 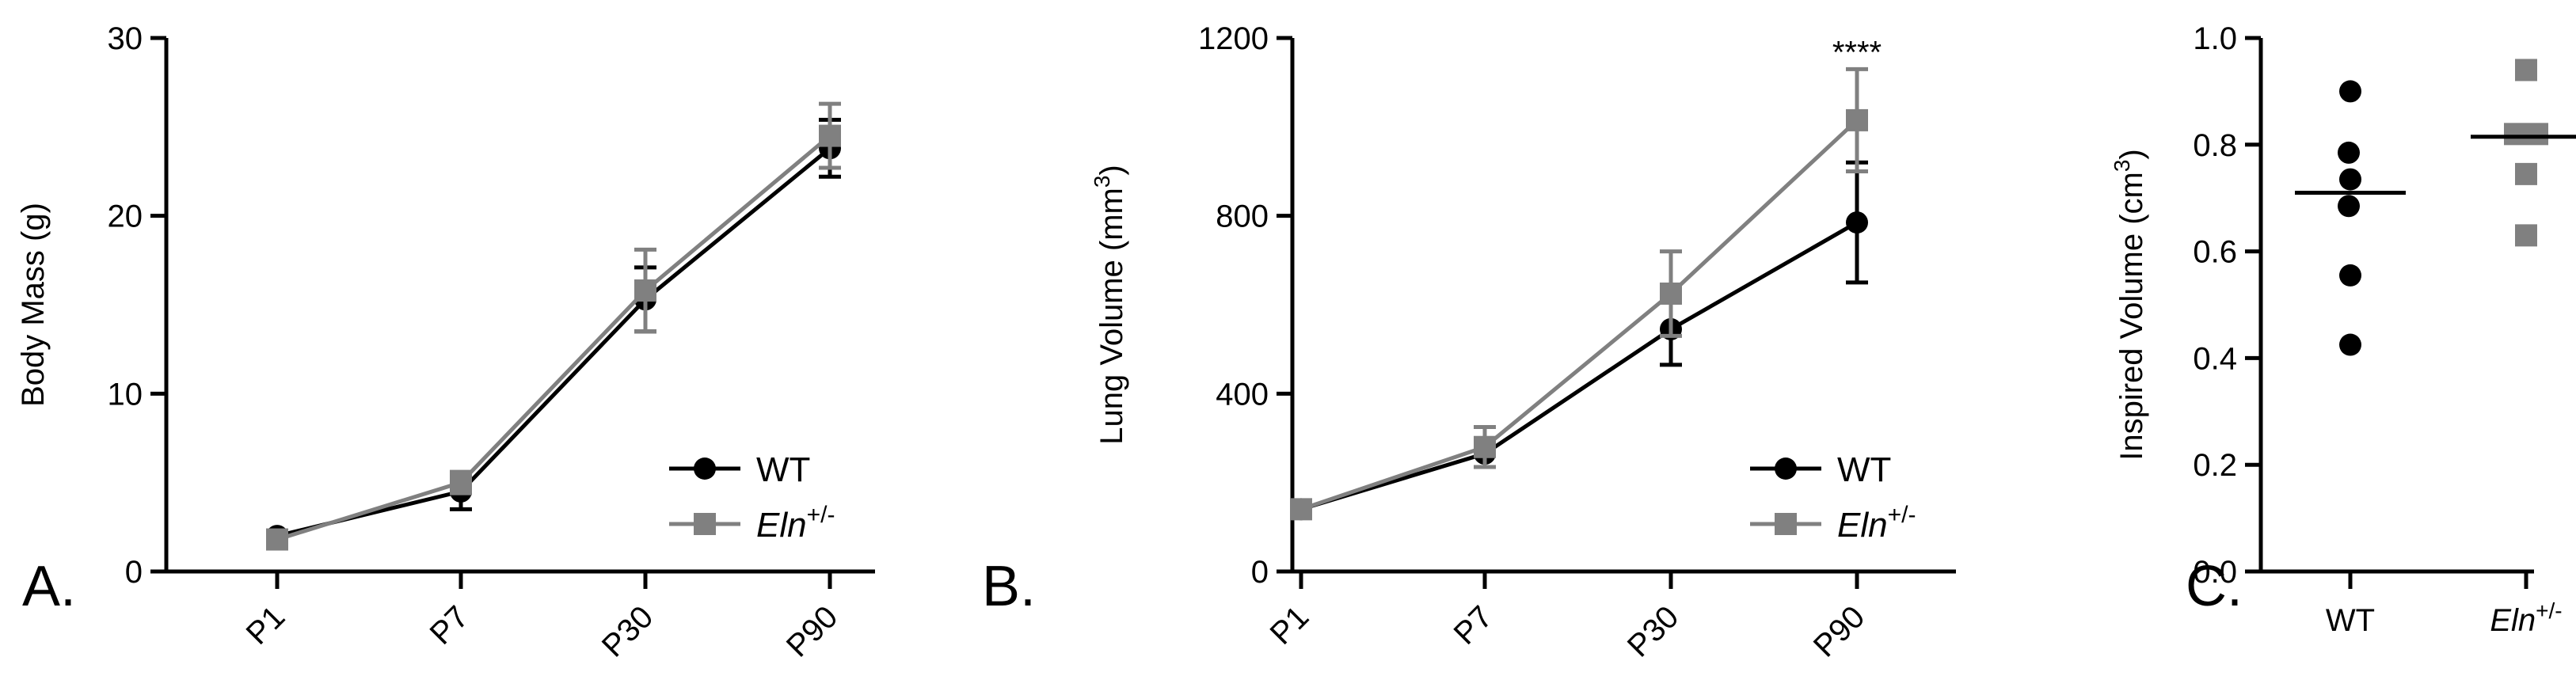 I want to click on y-tick-label: 1200, so click(x=1233, y=38).